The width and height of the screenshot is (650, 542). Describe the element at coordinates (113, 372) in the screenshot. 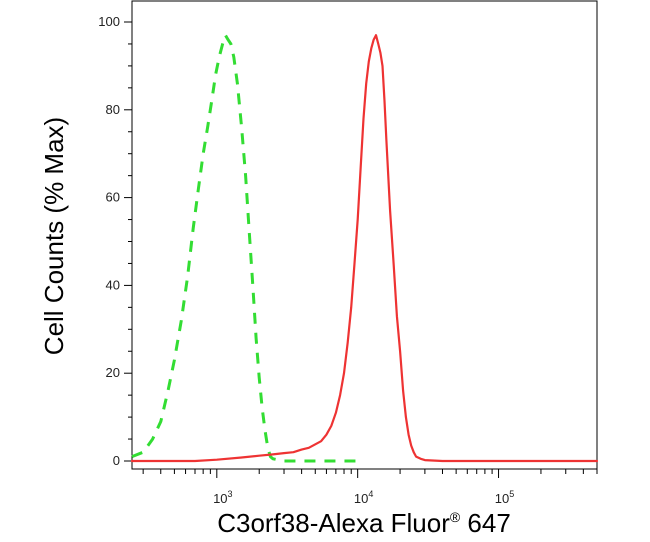

I see `y-tick-label: 20` at that location.